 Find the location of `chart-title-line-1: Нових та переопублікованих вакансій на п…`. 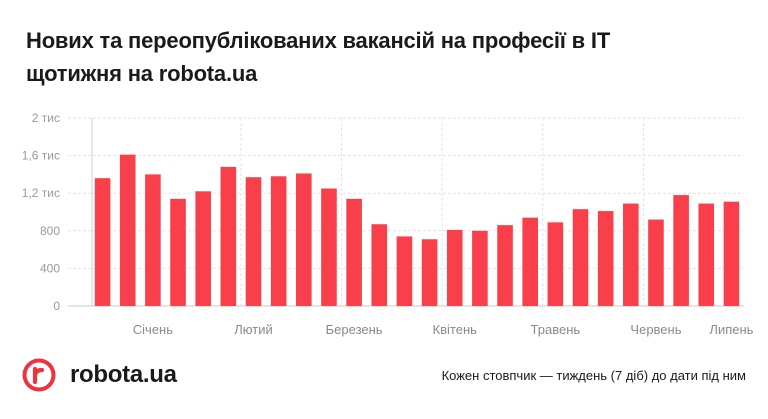

chart-title-line-1: Нових та переопублікованих вакансій на п… is located at coordinates (318, 40).